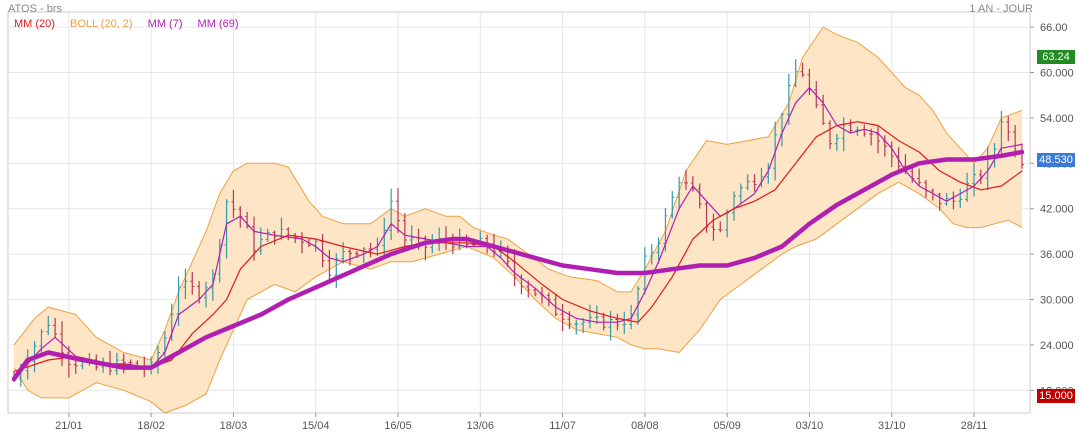  What do you see at coordinates (1057, 301) in the screenshot?
I see `y-tick-label: 30.000` at bounding box center [1057, 301].